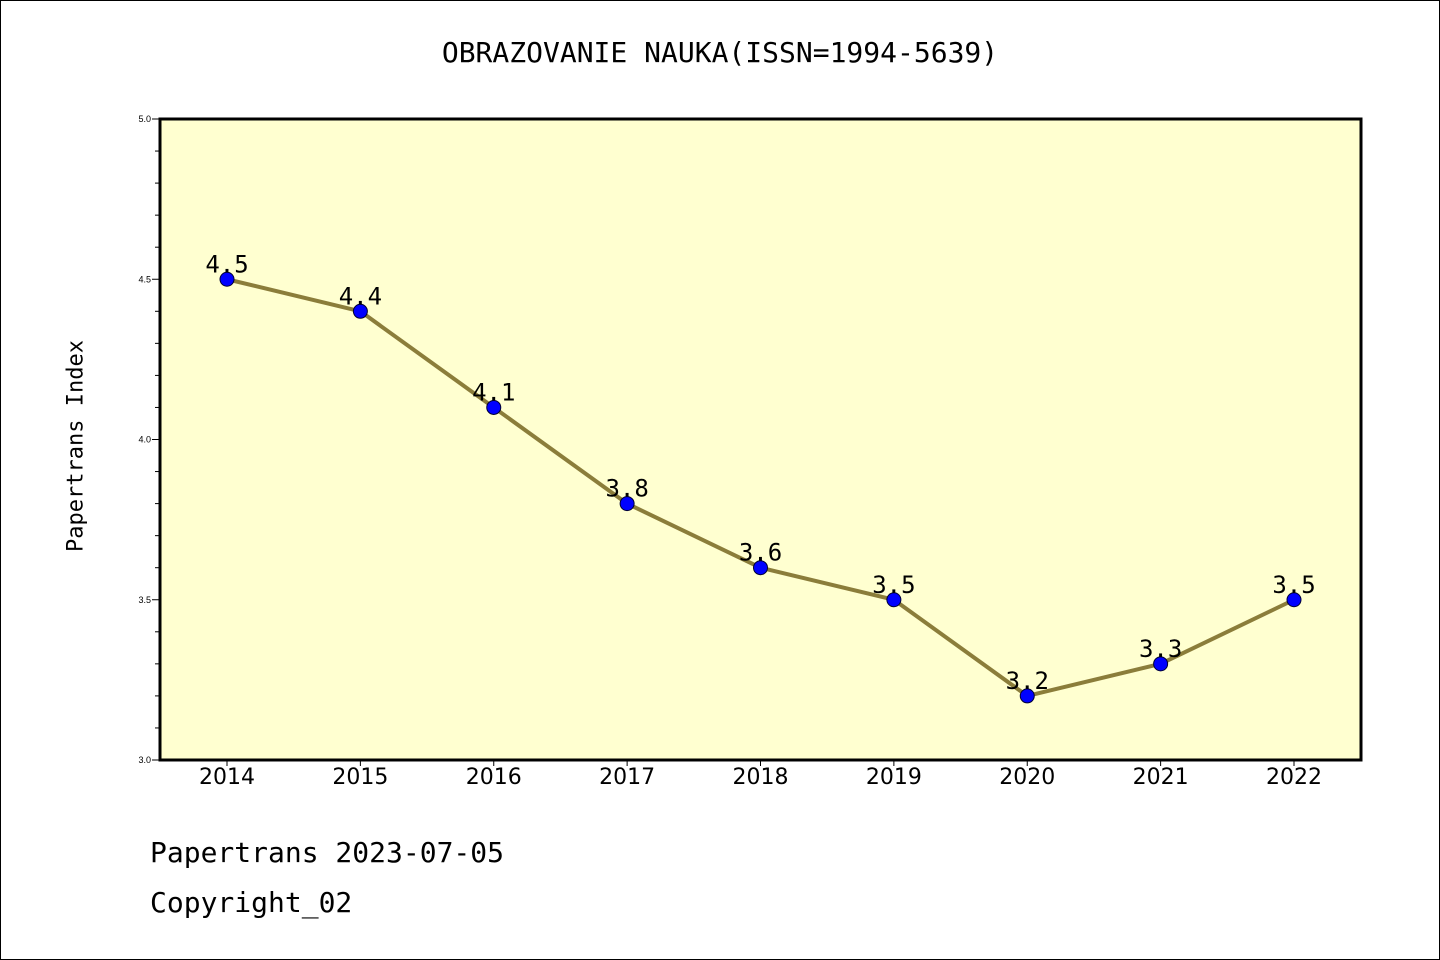  I want to click on x-tick-label: 2020, so click(1027, 777).